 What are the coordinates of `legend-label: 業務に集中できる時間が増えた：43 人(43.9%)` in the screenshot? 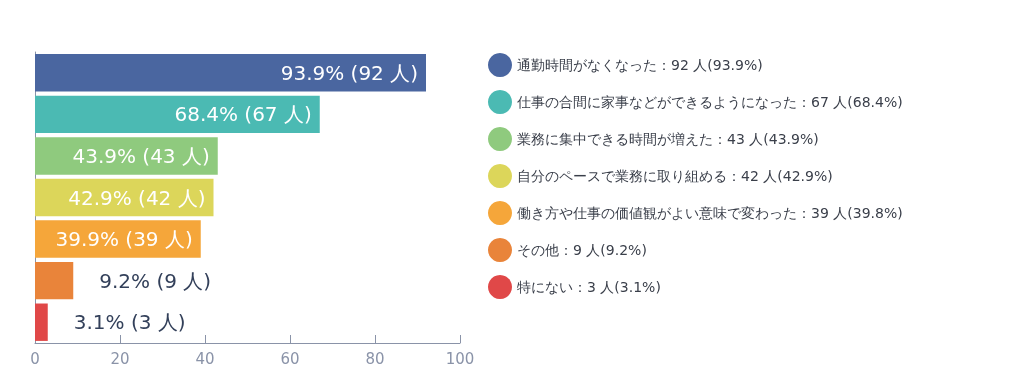 It's located at (668, 139).